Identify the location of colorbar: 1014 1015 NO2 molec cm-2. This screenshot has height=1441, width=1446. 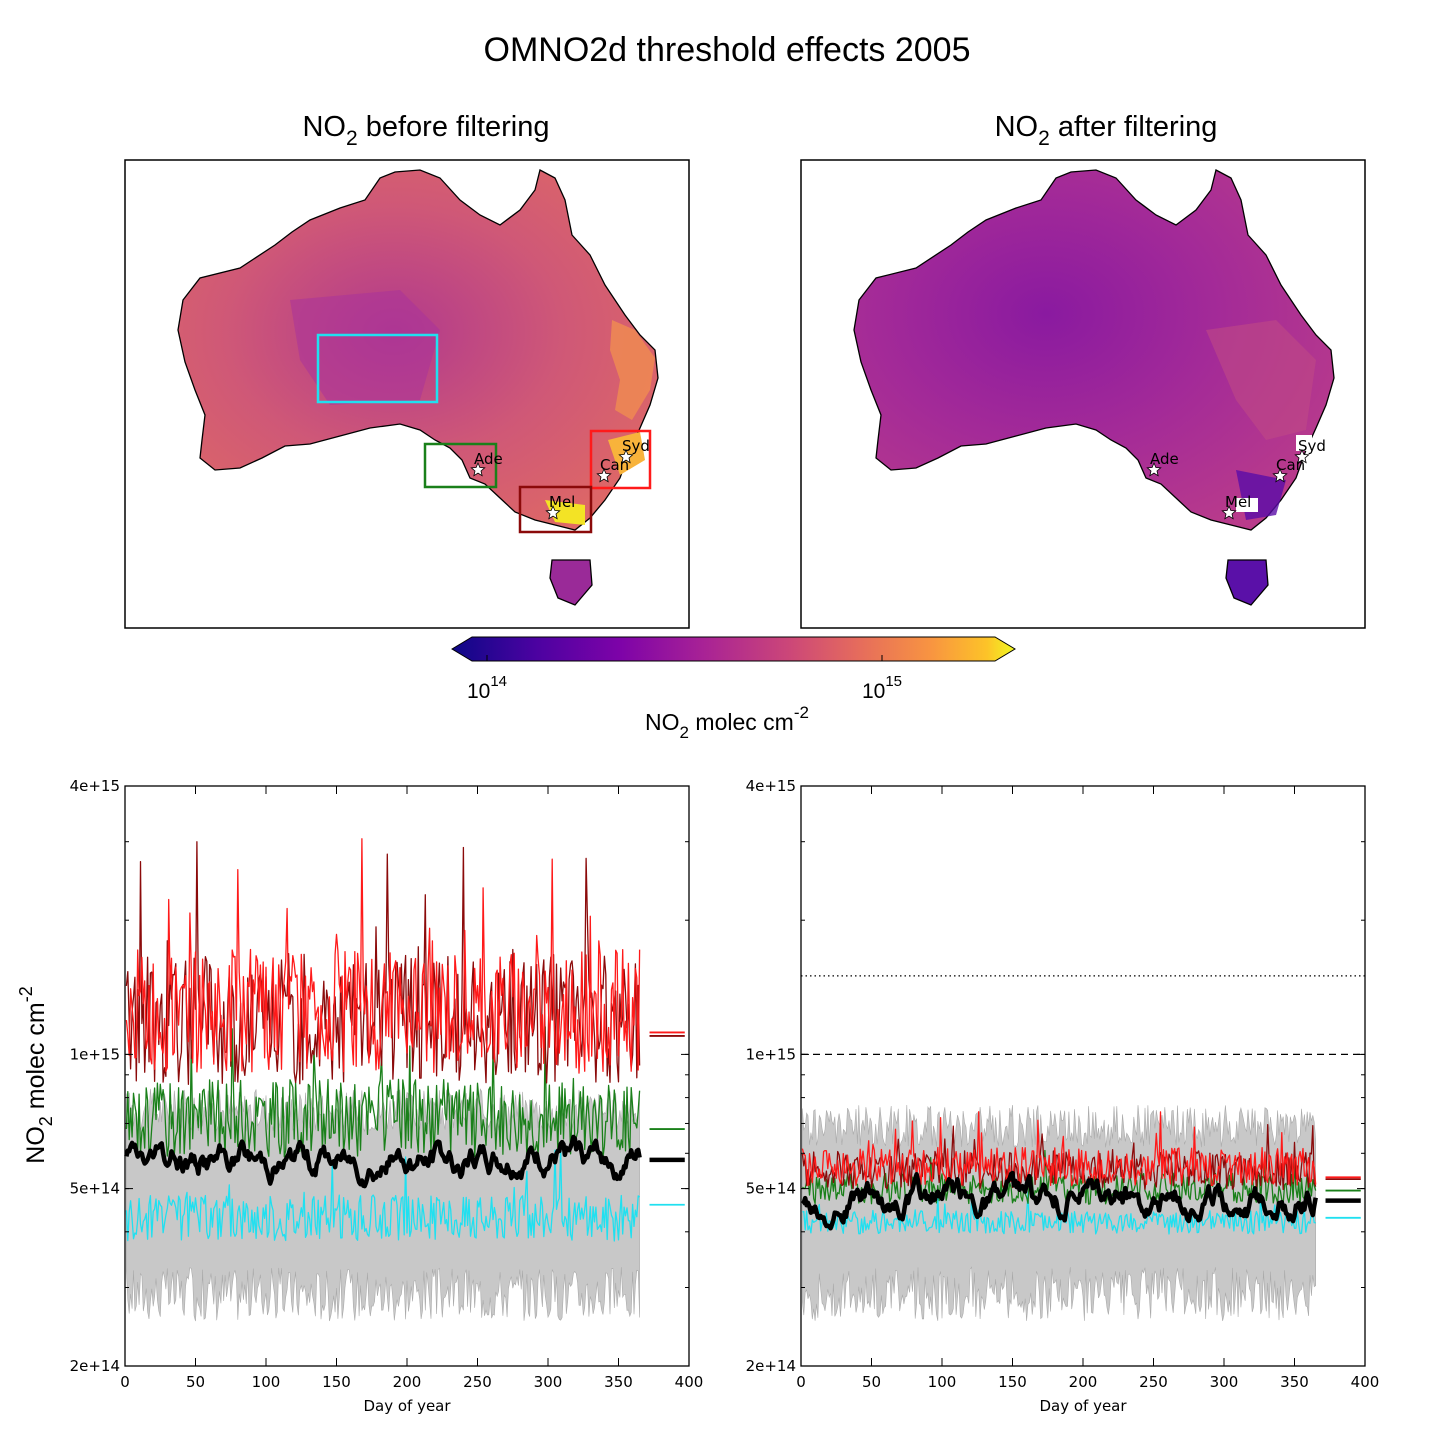
(733, 689).